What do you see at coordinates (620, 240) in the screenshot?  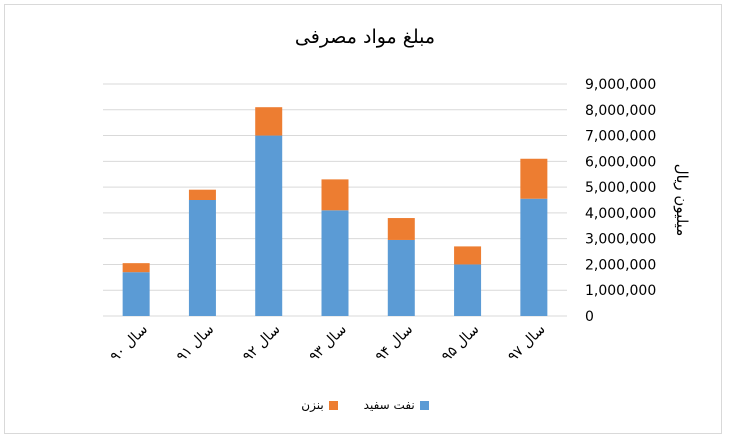 I see `y-tick-label: 3,000,000` at bounding box center [620, 240].